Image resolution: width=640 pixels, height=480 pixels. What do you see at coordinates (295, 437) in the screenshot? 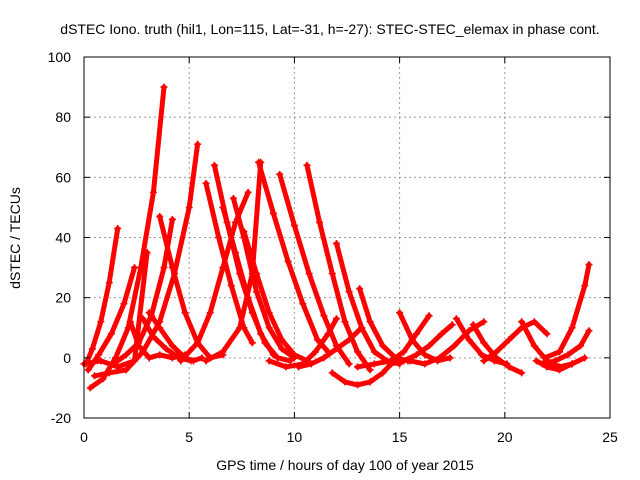
I see `x-tick-label: 10` at bounding box center [295, 437].